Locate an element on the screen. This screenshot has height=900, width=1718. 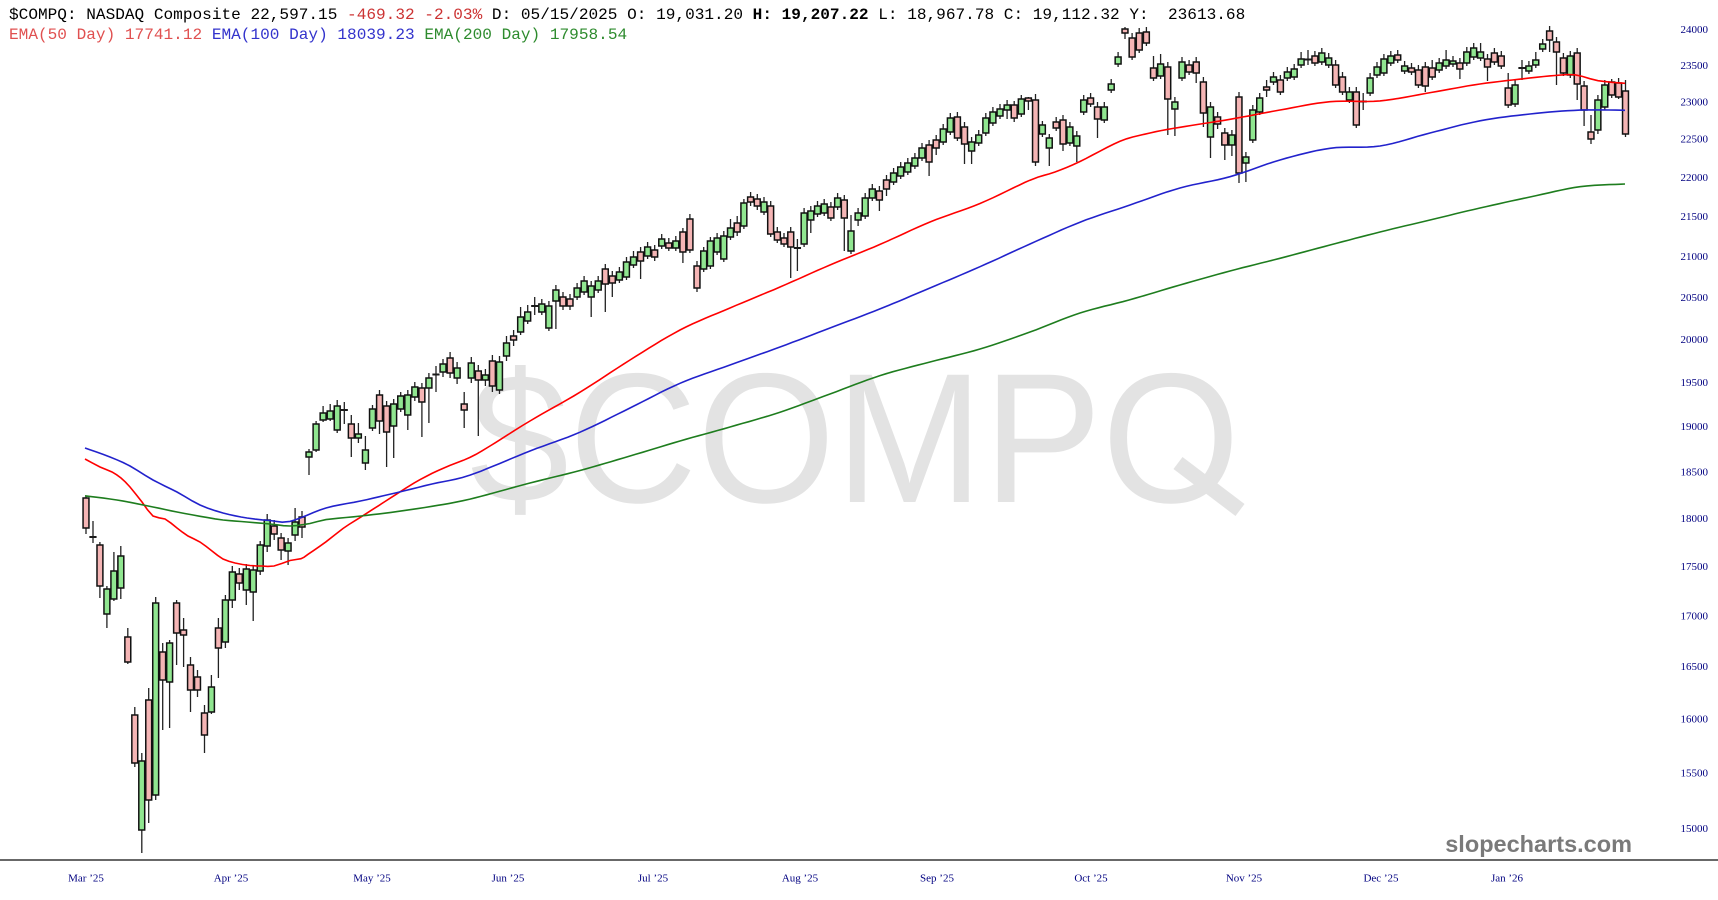
svg-text: 16500 is located at coordinates (1695, 667).